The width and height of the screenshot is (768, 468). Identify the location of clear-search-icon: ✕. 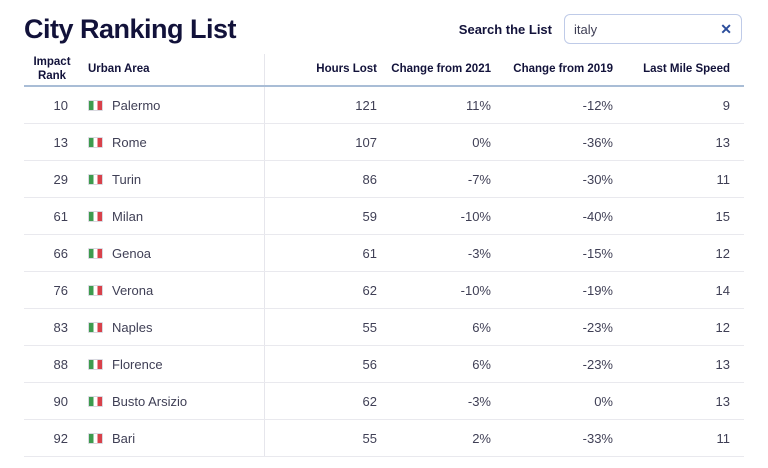
(726, 29).